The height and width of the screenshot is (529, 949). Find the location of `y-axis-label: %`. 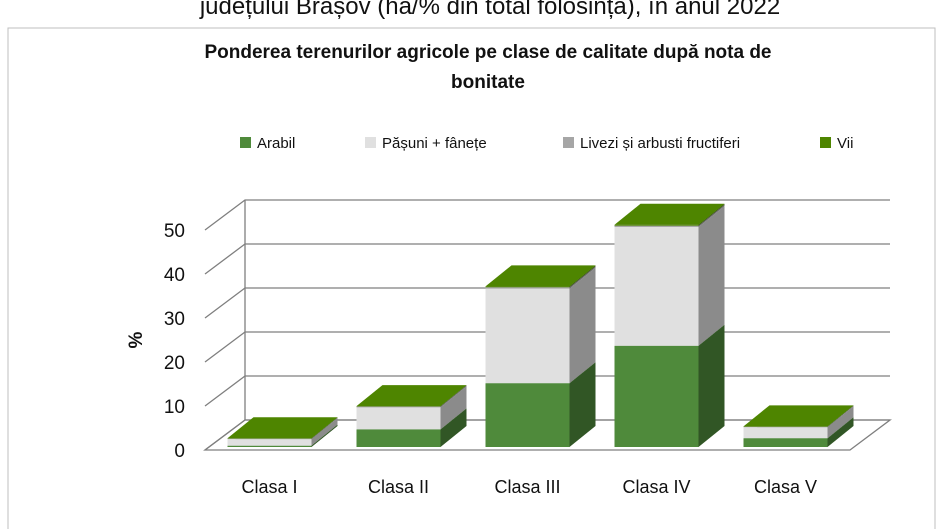

y-axis-label: % is located at coordinates (136, 339).